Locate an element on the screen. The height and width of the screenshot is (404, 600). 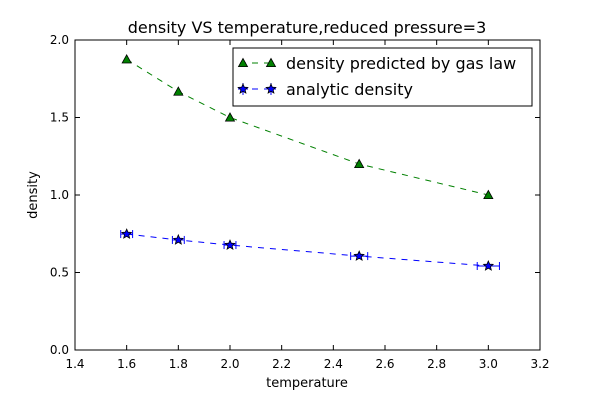
x-tick-label: 2.8 is located at coordinates (436, 364).